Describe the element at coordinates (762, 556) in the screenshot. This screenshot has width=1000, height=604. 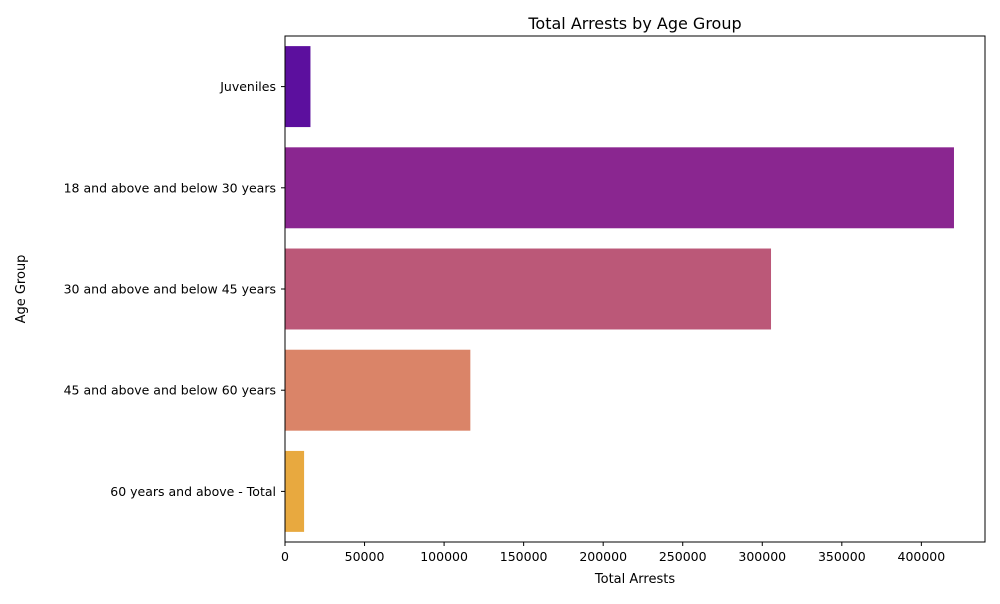
I see `x-tick-label: 300000` at that location.